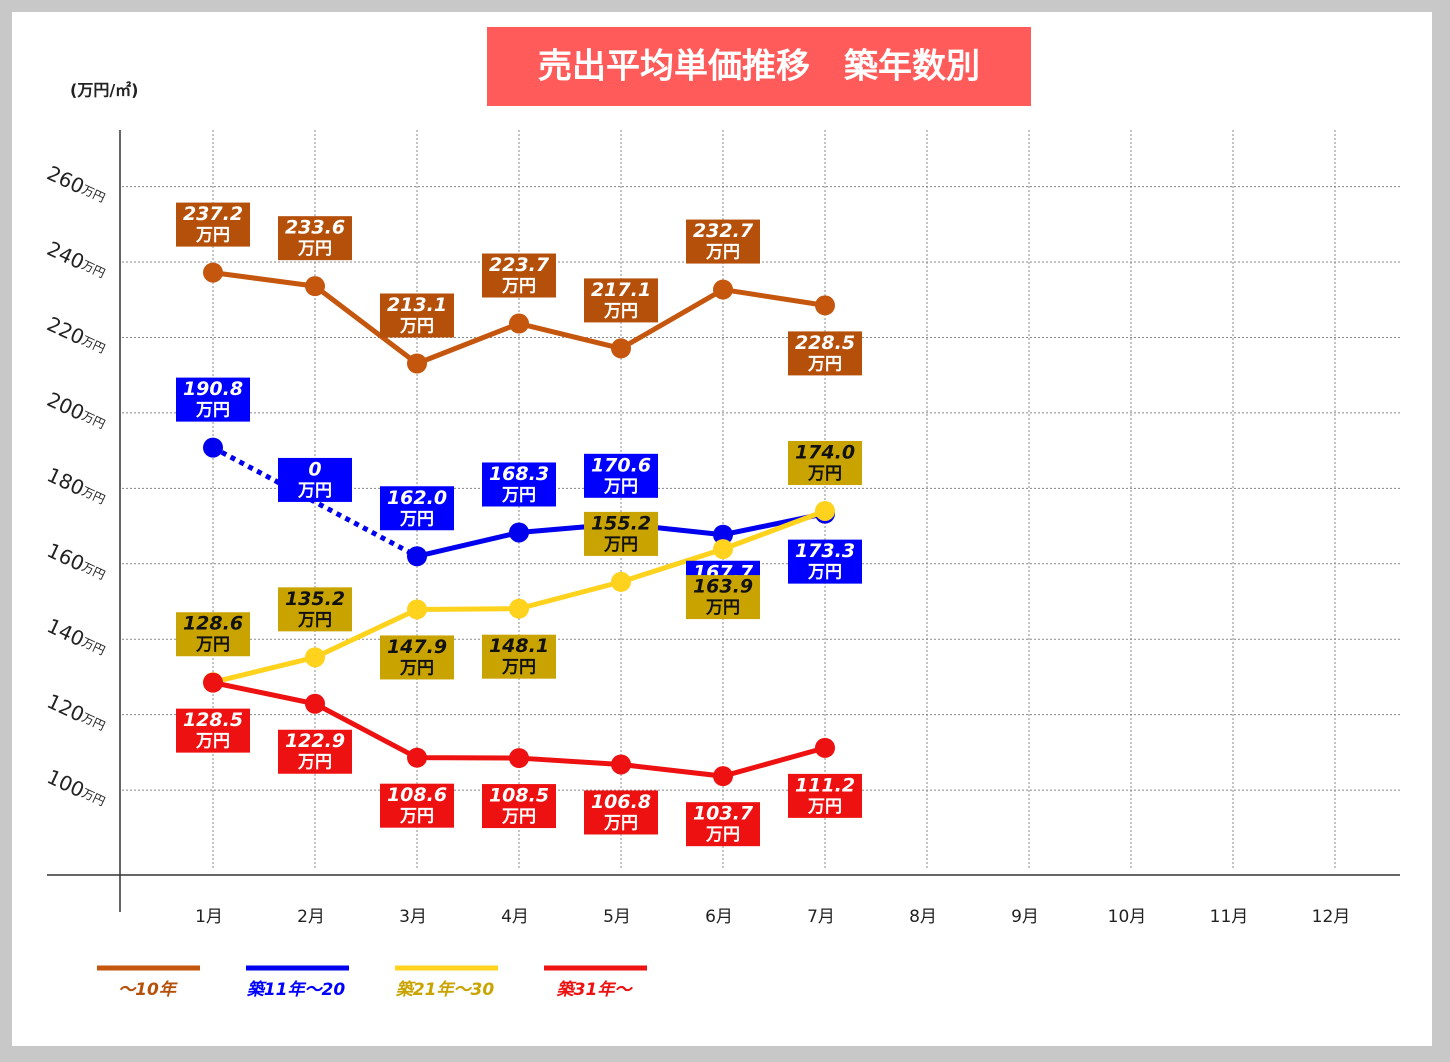 The height and width of the screenshot is (1062, 1450). What do you see at coordinates (1331, 917) in the screenshot?
I see `x-tick-label: 12月` at bounding box center [1331, 917].